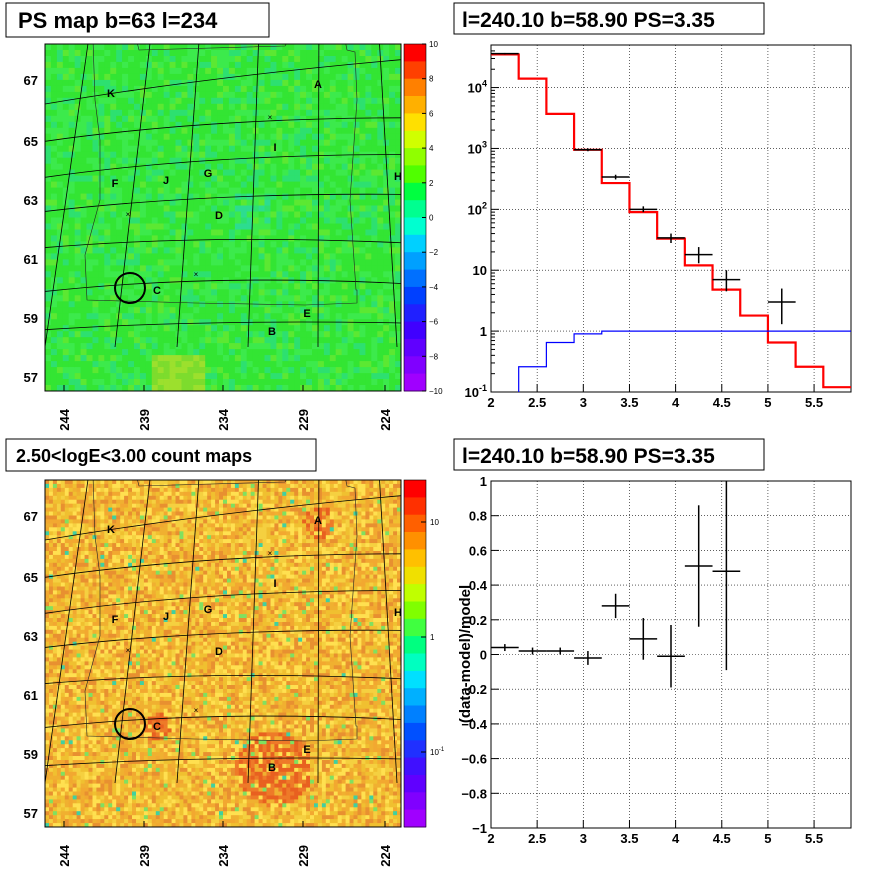  What do you see at coordinates (474, 793) in the screenshot?
I see `y-tick-label: −0.8` at bounding box center [474, 793].